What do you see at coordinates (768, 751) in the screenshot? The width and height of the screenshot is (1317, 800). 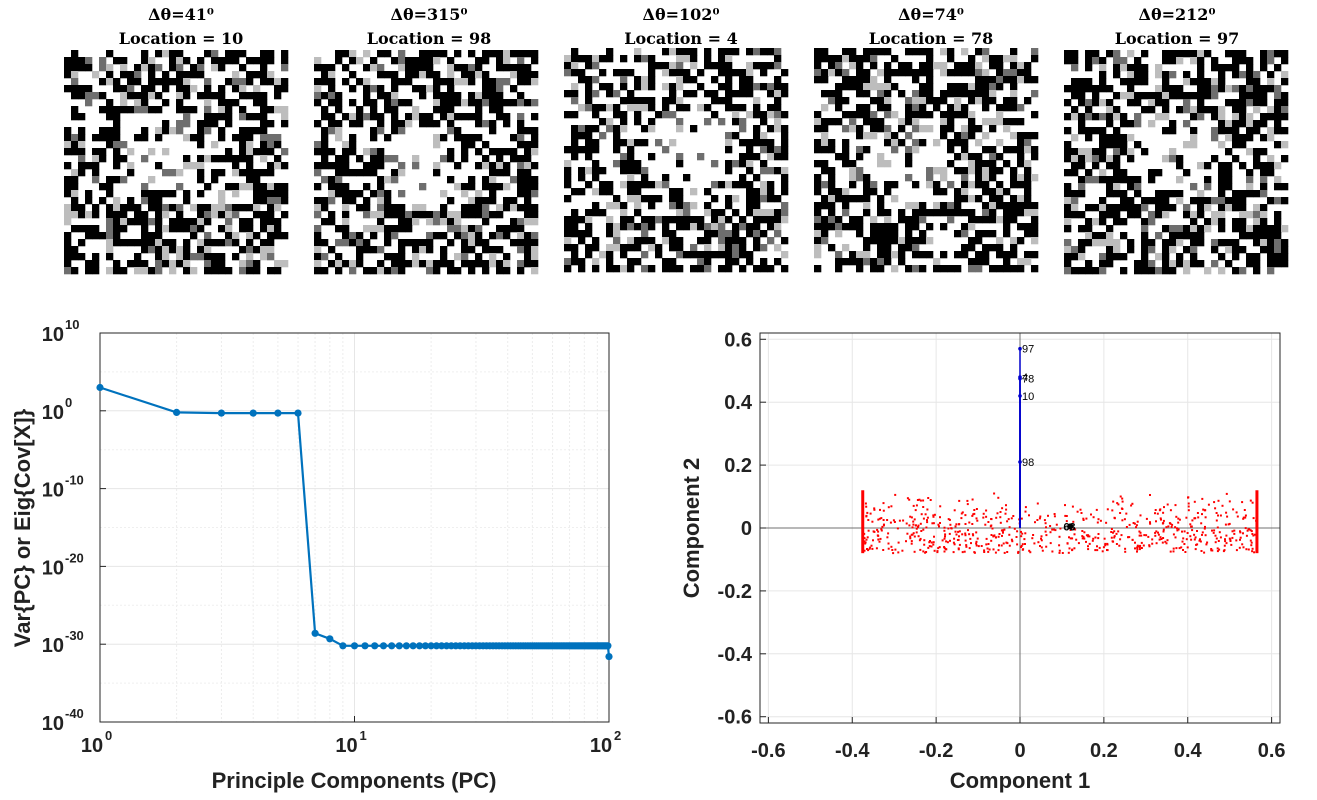 I see `biplot-xtick-label: -0.6` at bounding box center [768, 751].